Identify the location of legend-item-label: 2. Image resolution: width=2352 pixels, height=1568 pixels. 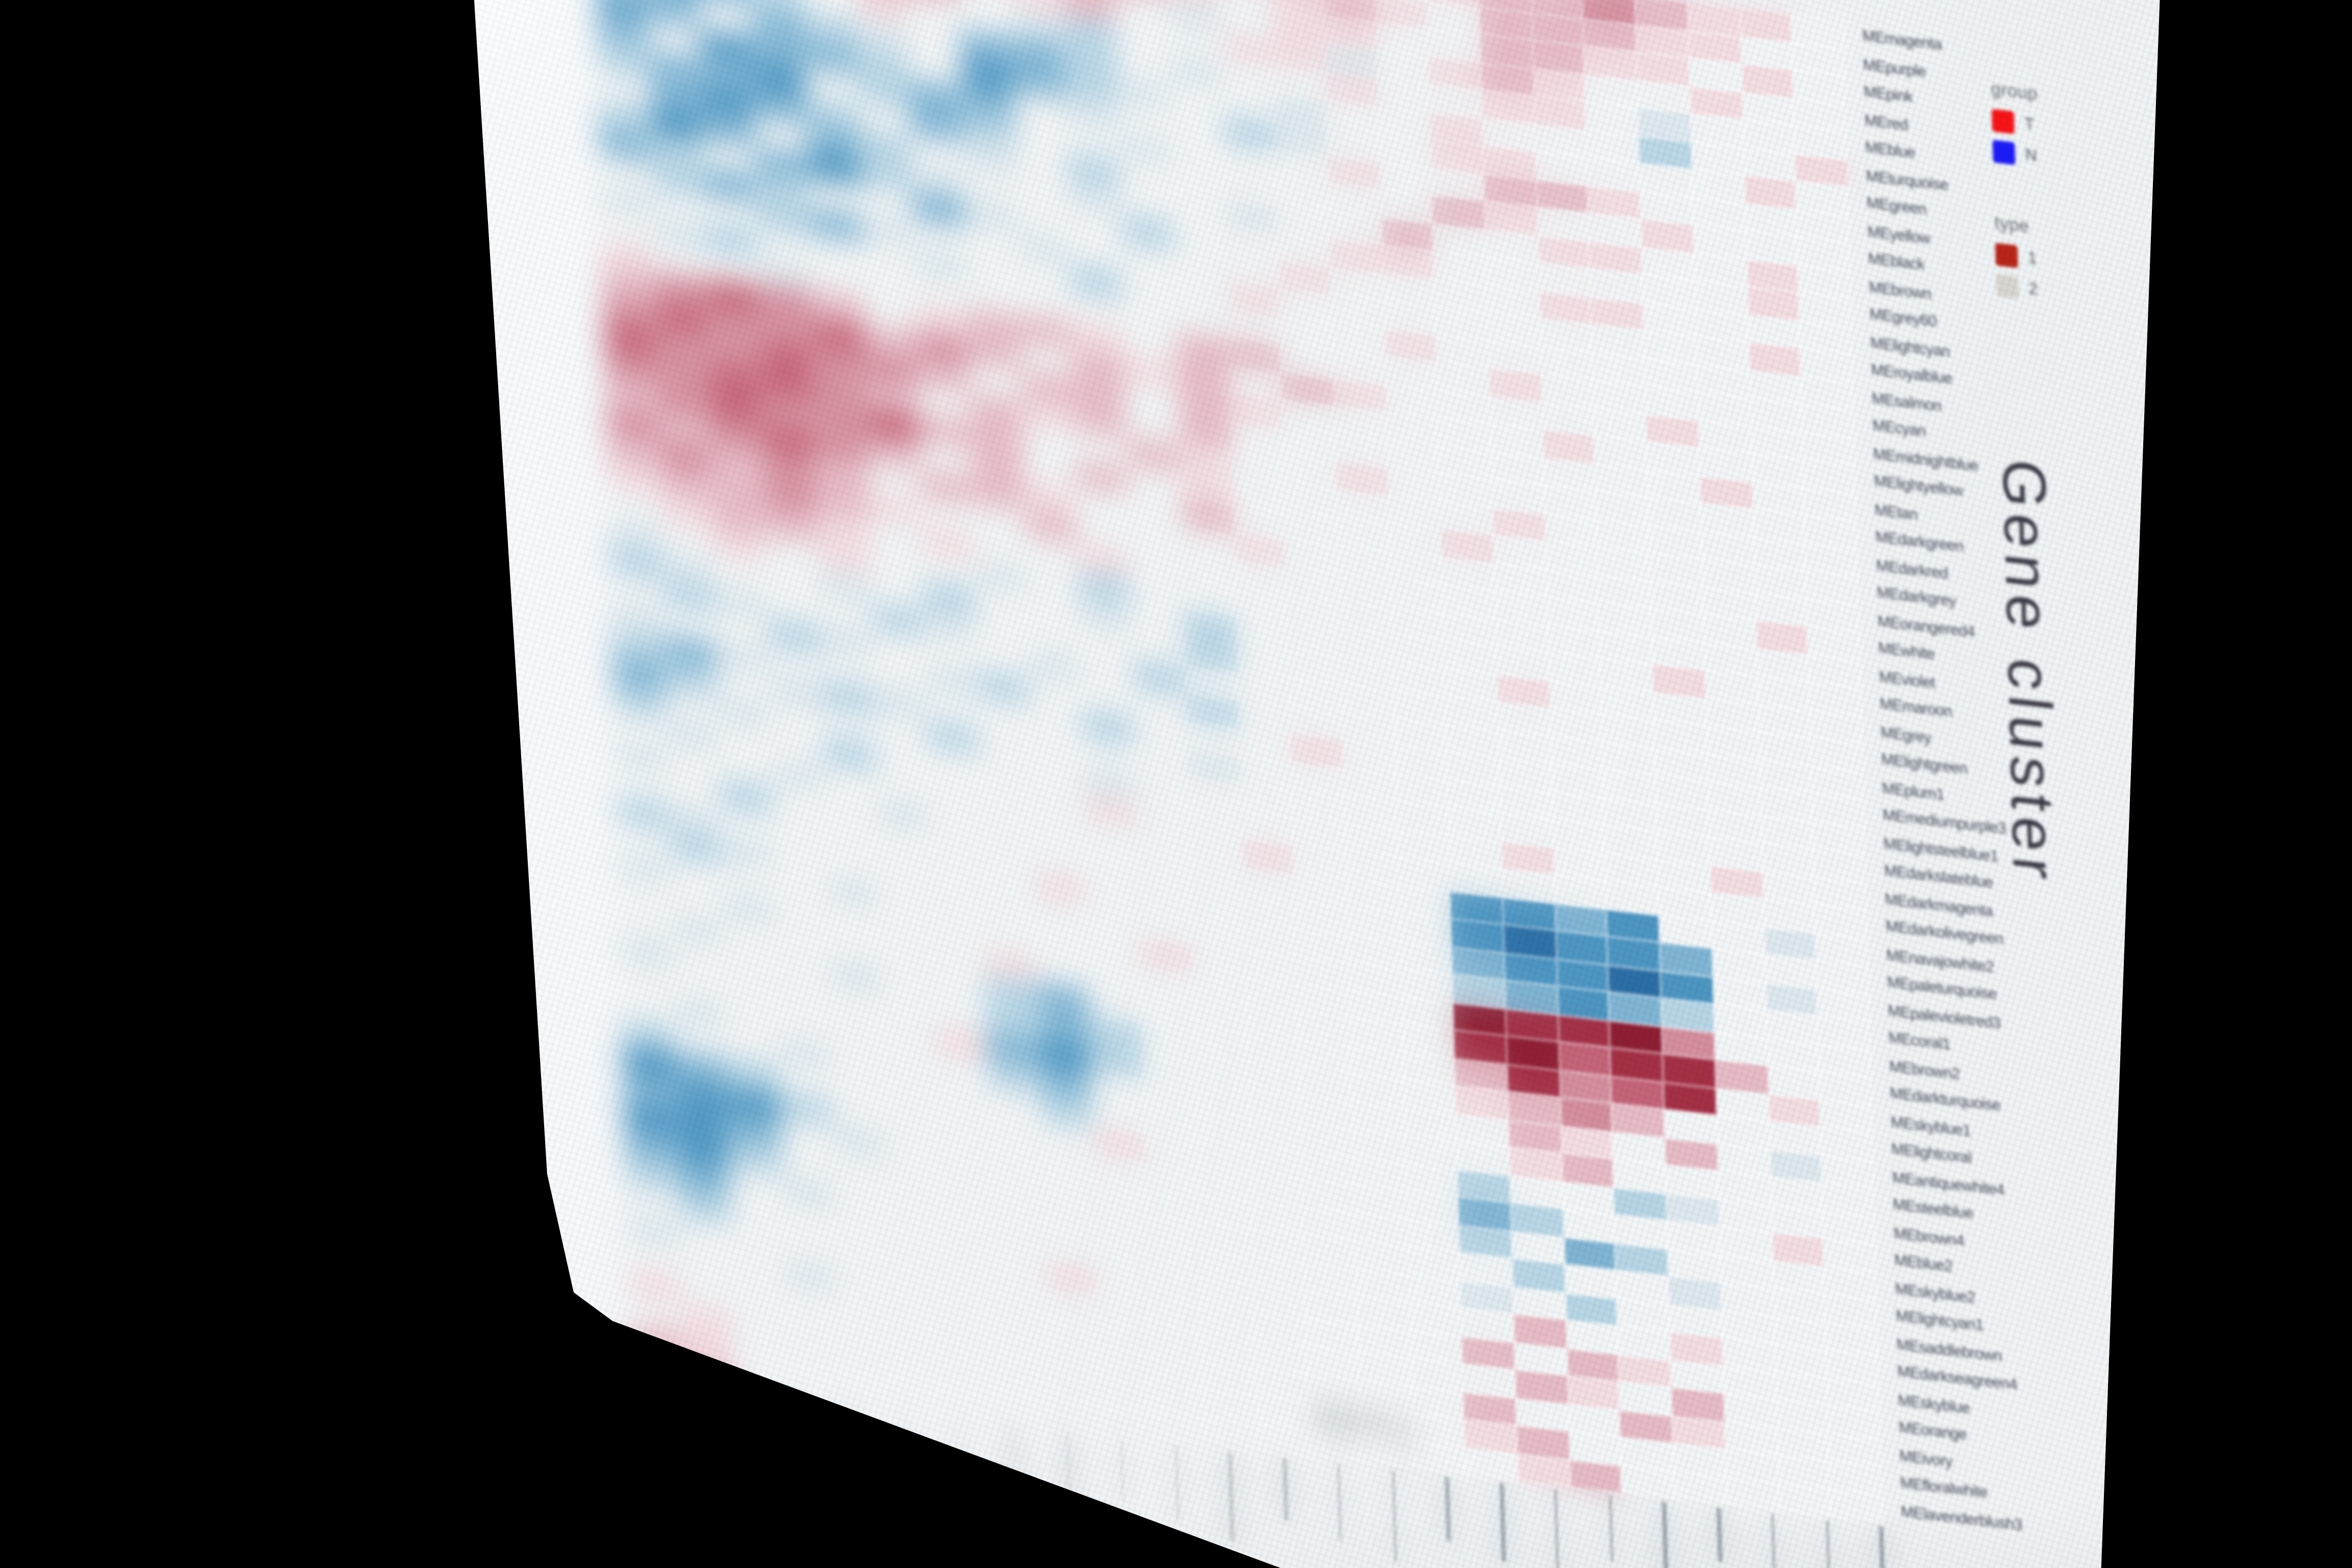
(2033, 289).